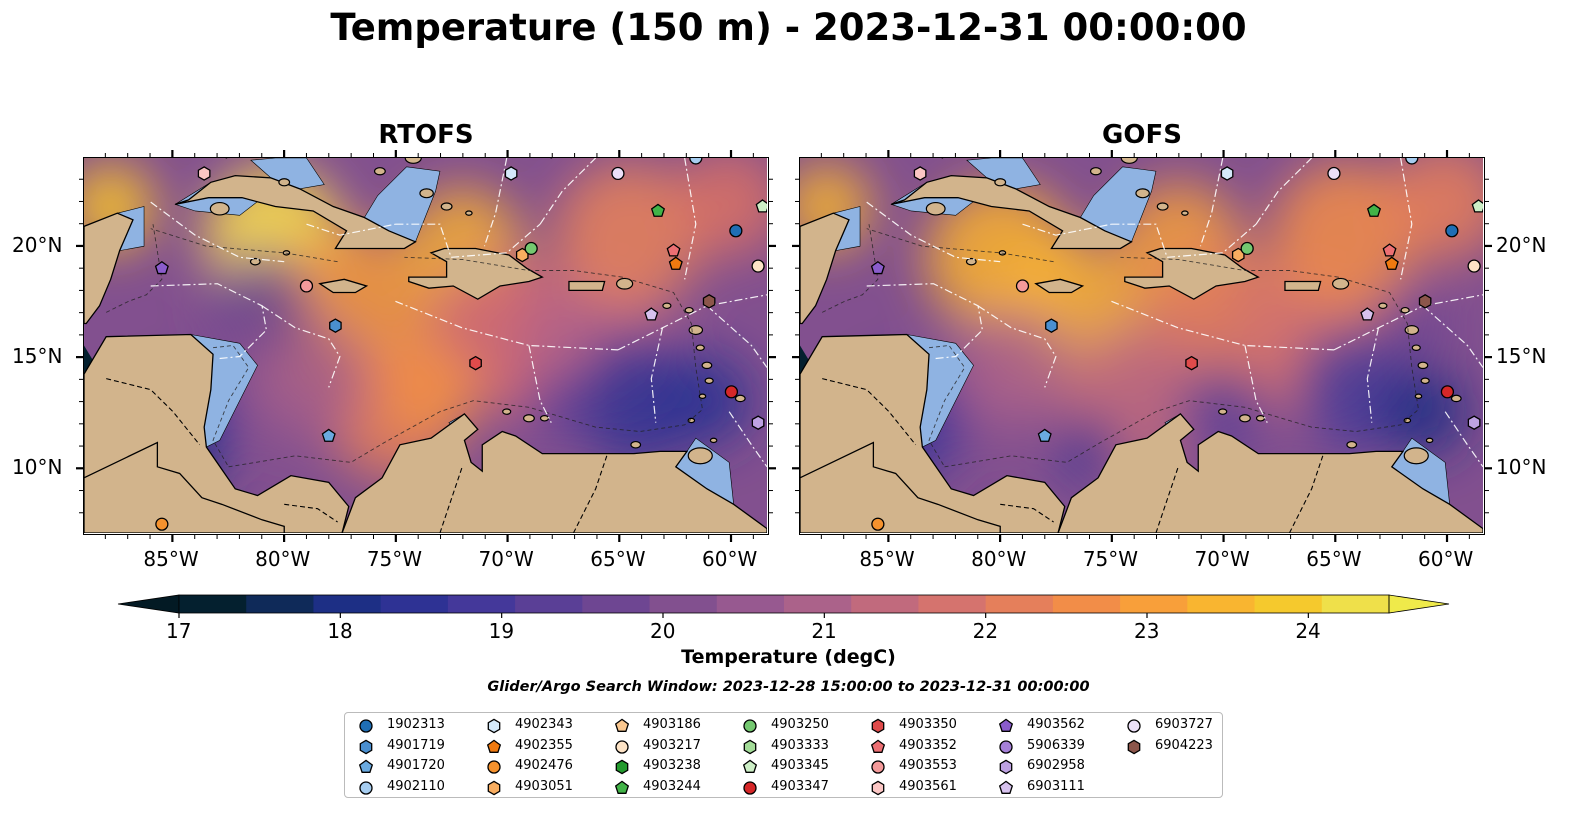 The image size is (1577, 827). Describe the element at coordinates (1056, 724) in the screenshot. I see `legend-label: 4903562` at that location.